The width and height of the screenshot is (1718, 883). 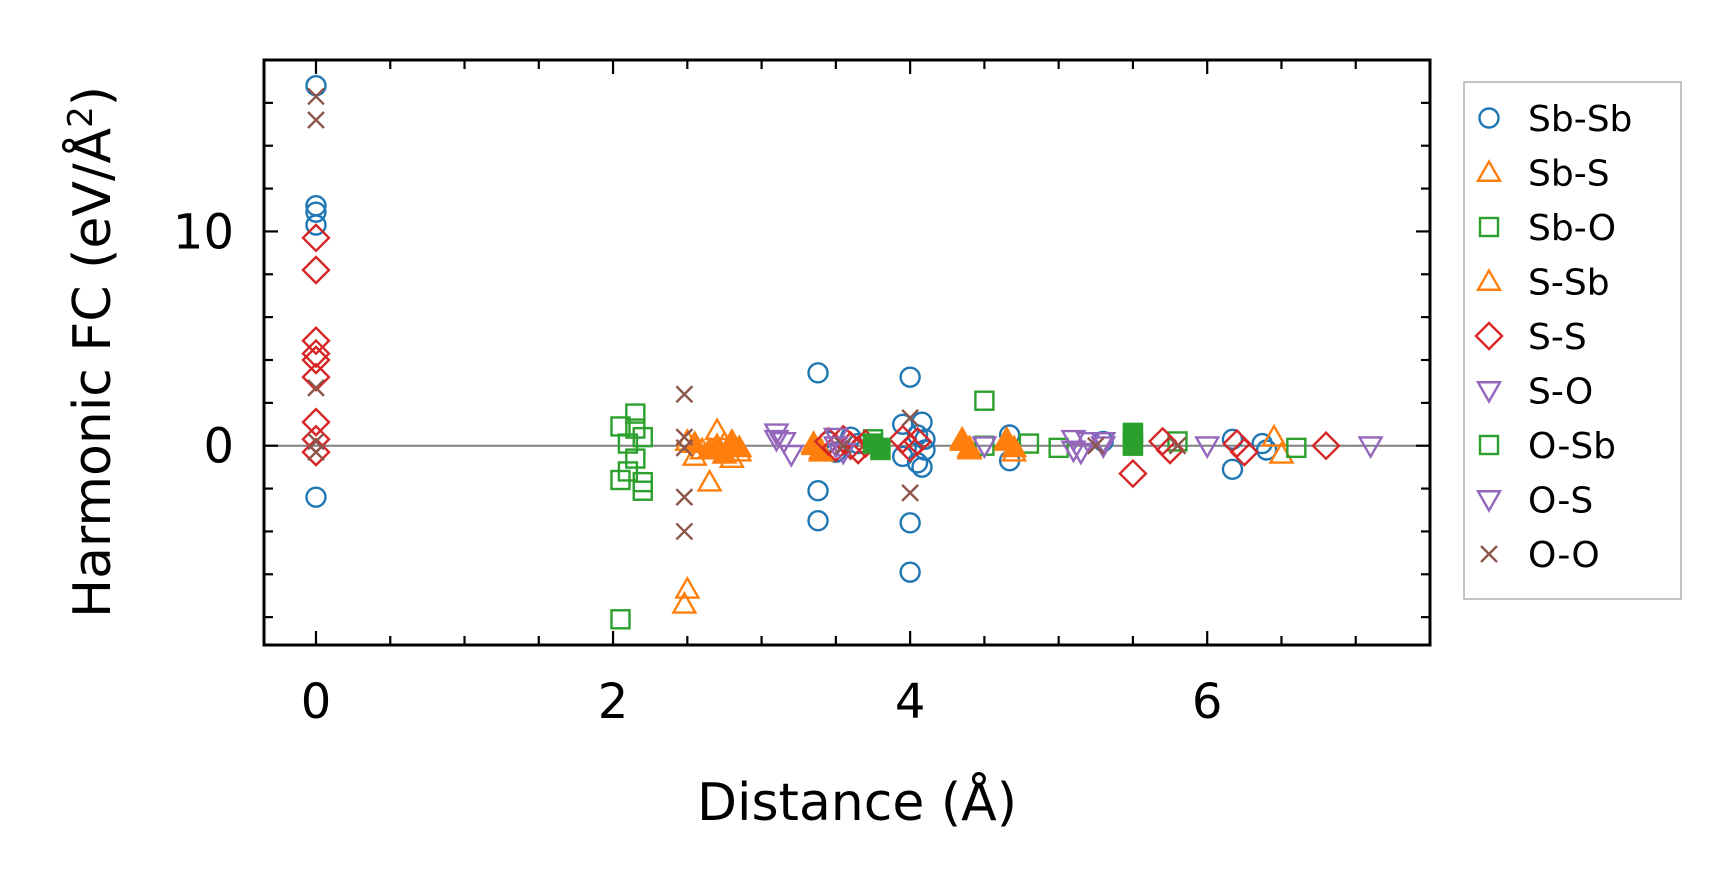 I want to click on legend-label: S-O, so click(x=1560, y=392).